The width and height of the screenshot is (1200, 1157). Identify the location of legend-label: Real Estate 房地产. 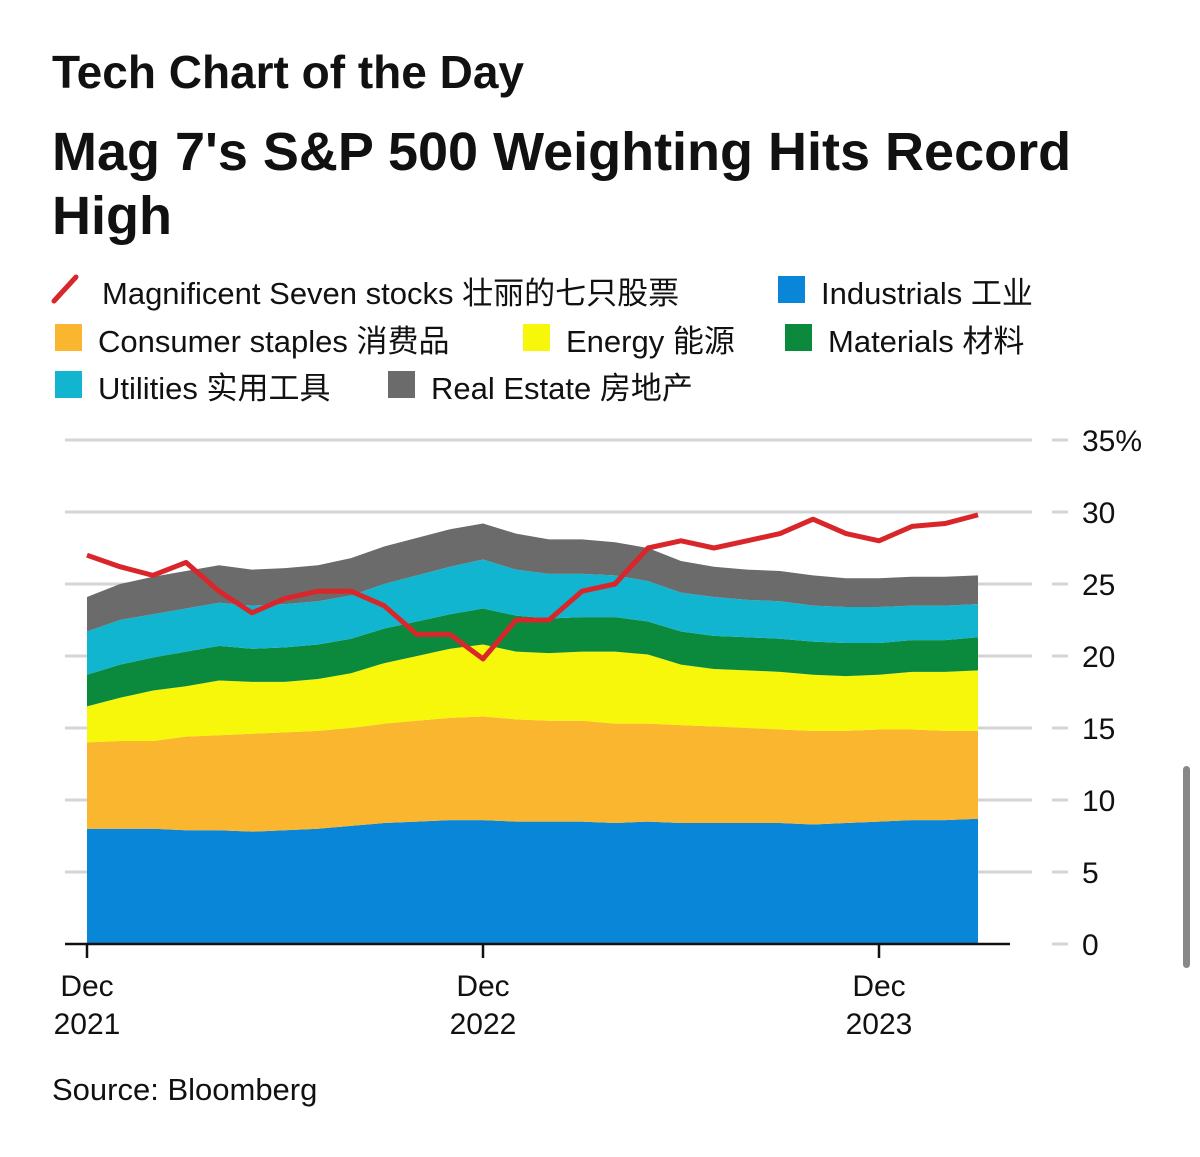
(562, 388).